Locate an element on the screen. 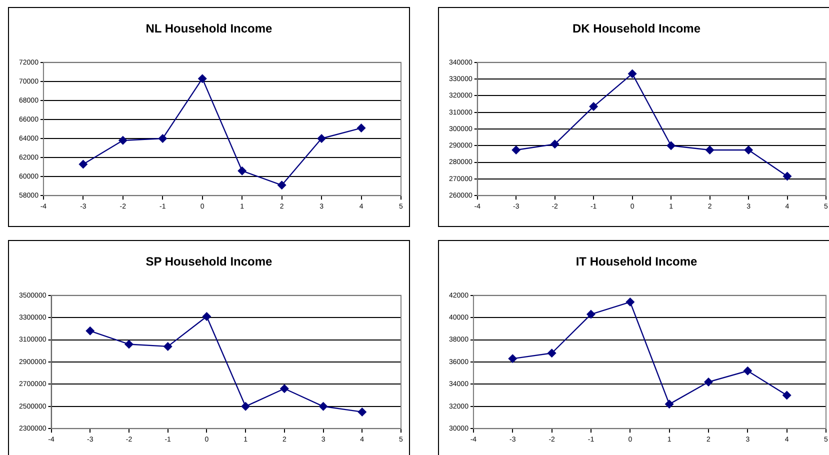 Image resolution: width=829 pixels, height=455 pixels. chart-title: DK Household Income is located at coordinates (636, 29).